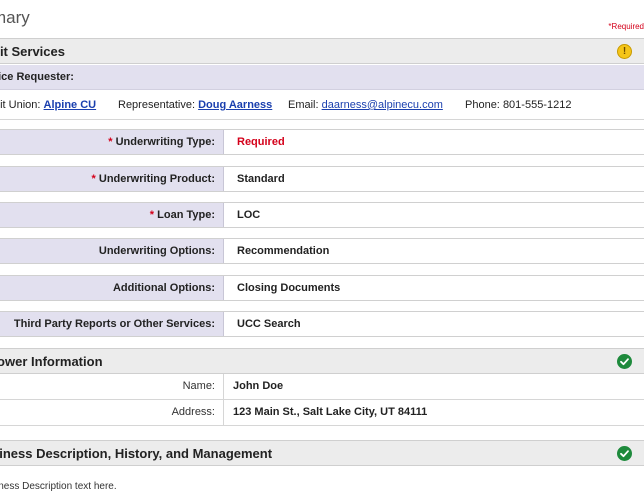 The width and height of the screenshot is (644, 504). I want to click on field-row: Additional Options: Closing Documents, so click(322, 288).